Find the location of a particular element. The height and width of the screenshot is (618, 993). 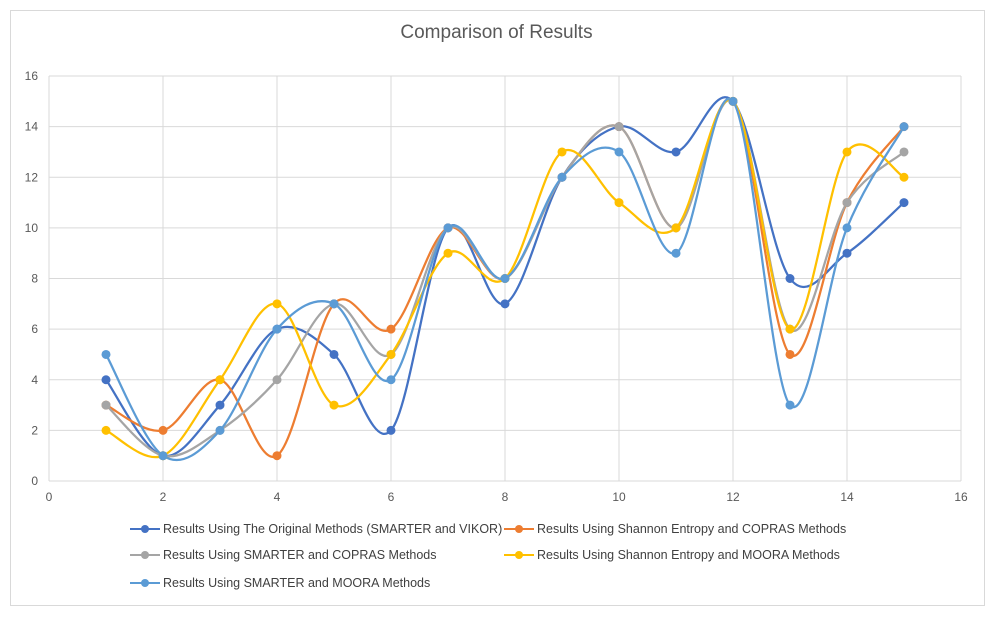

y-tick-label: 10 is located at coordinates (32, 228).